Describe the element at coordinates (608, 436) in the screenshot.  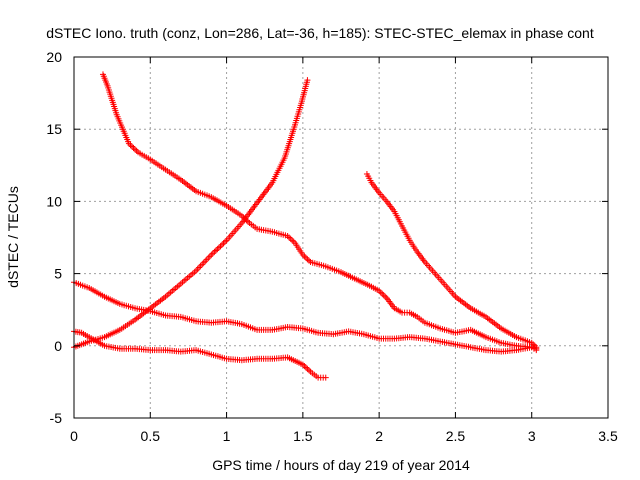
I see `x-tick-label: 3.5` at that location.